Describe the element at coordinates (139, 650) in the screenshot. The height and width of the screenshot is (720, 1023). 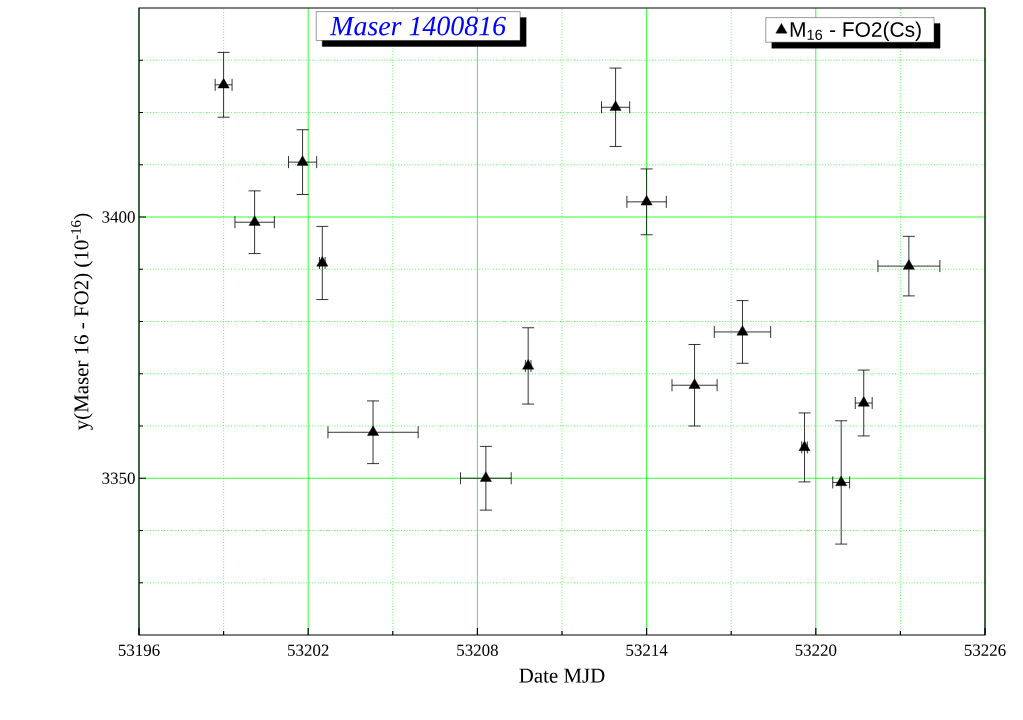
I see `x-tick-label: 53196` at that location.